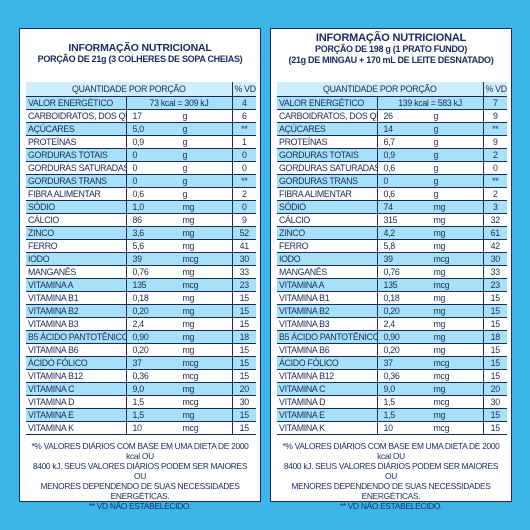 The height and width of the screenshot is (530, 530). I want to click on nutrient-amount: 5,6 mg, so click(179, 245).